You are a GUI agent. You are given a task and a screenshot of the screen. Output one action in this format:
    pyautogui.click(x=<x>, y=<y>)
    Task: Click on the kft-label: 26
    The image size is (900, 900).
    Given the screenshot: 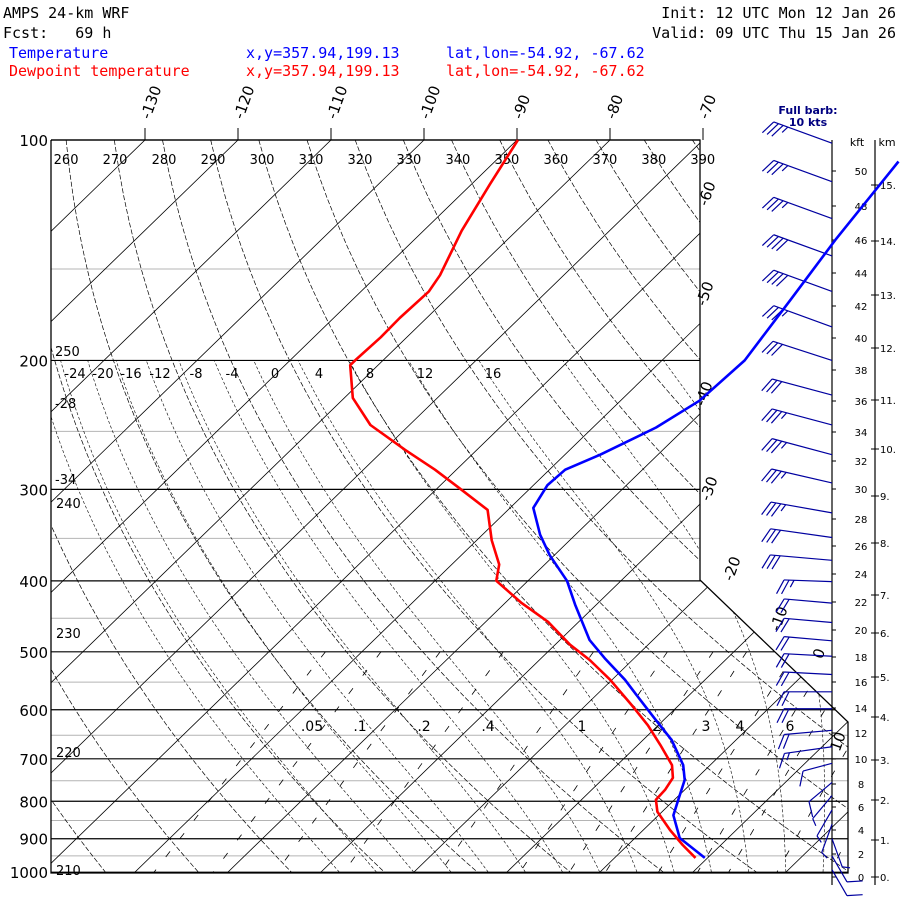 What is the action you would take?
    pyautogui.click(x=861, y=547)
    